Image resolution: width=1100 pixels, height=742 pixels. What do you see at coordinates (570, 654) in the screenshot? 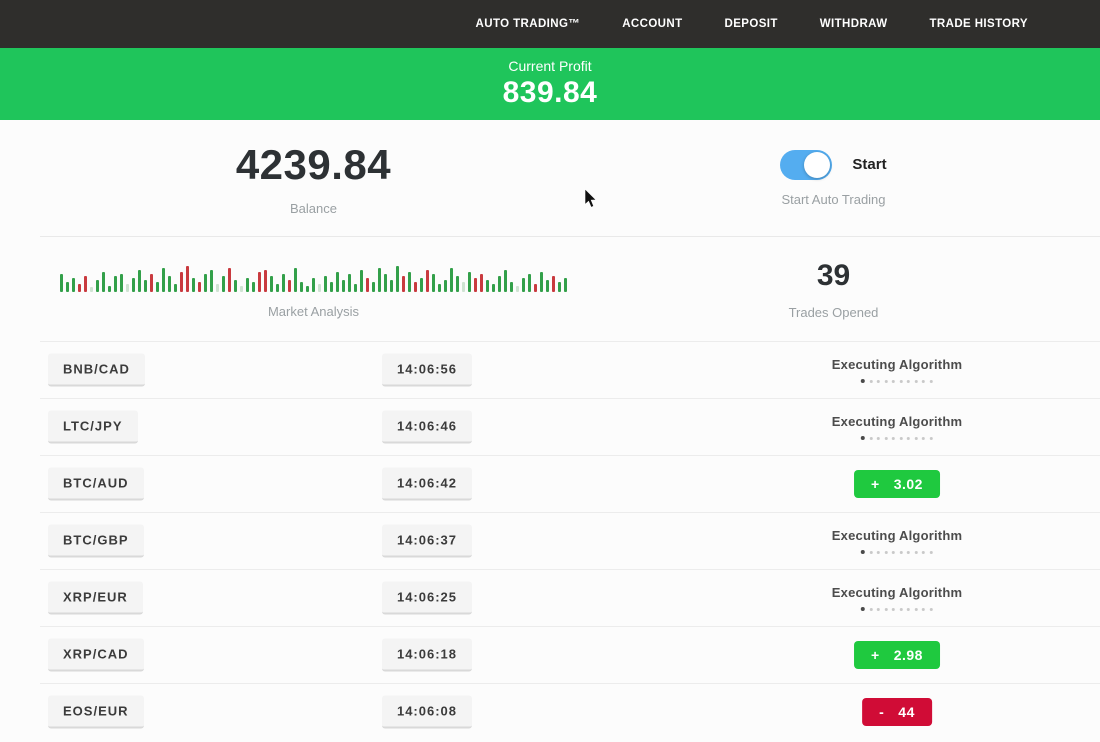
I see `trade-row: XRP/CAD 14:06:18 +2.98` at bounding box center [570, 654].